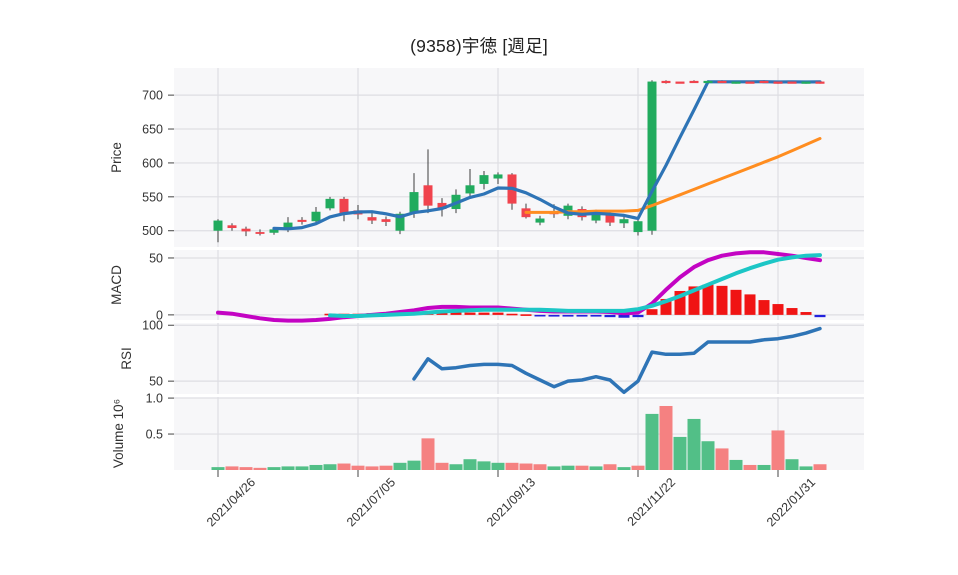 This screenshot has width=958, height=575. What do you see at coordinates (152, 197) in the screenshot?
I see `price-tick-label: 550` at bounding box center [152, 197].